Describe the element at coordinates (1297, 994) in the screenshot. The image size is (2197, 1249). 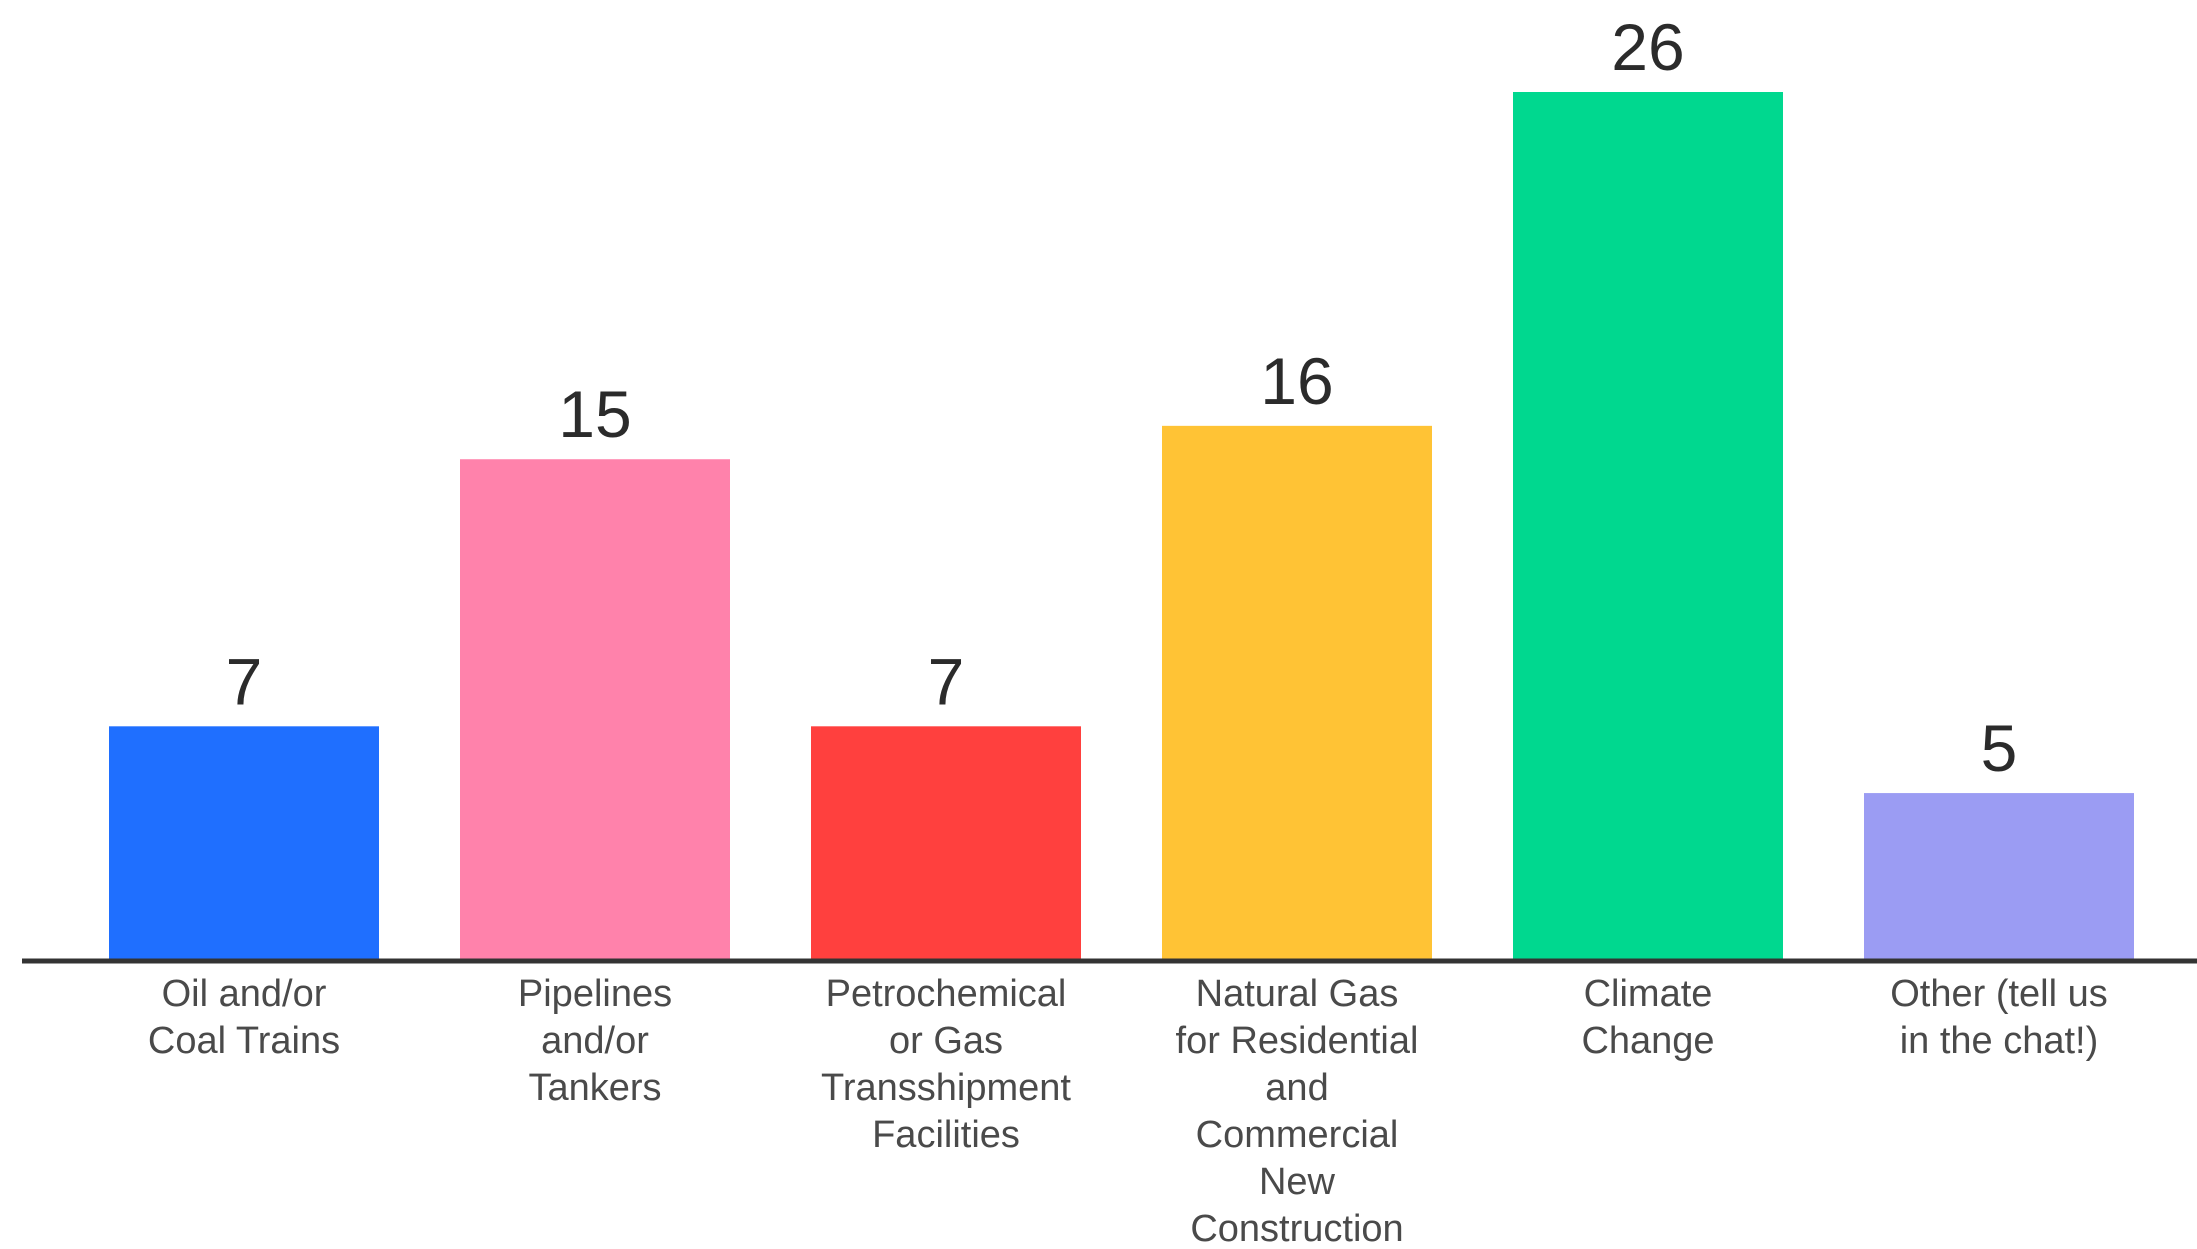
I see `category-label-line: Natural Gas` at that location.